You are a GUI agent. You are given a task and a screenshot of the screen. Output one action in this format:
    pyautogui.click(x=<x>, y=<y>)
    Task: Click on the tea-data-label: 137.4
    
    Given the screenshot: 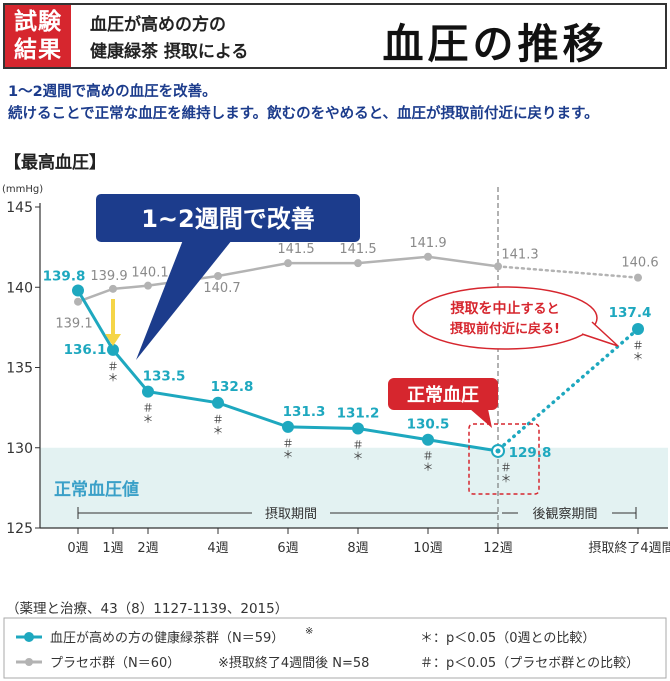 What is the action you would take?
    pyautogui.click(x=630, y=313)
    